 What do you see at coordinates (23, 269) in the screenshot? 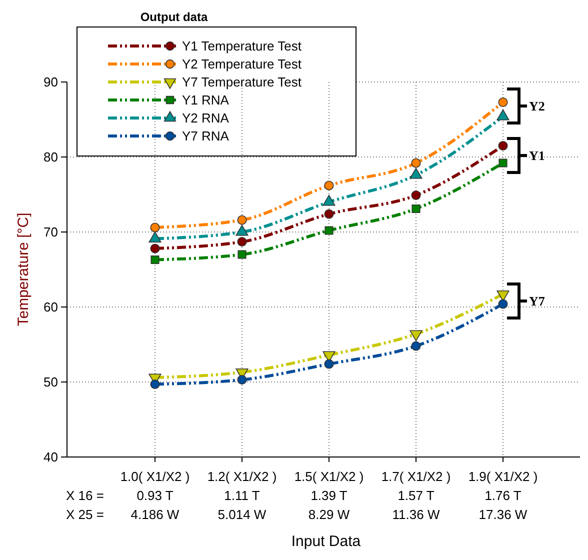
I see `y-axis-title: Temperature [°C]` at bounding box center [23, 269].